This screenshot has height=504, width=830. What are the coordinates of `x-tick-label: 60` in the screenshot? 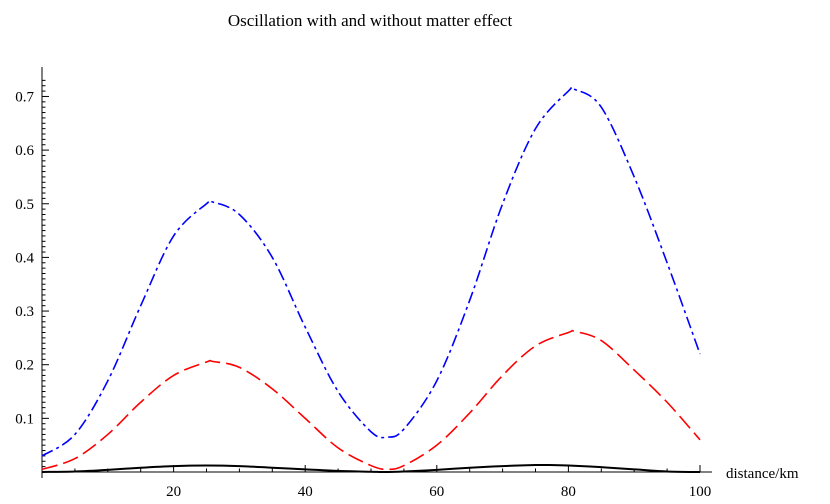 It's located at (436, 492).